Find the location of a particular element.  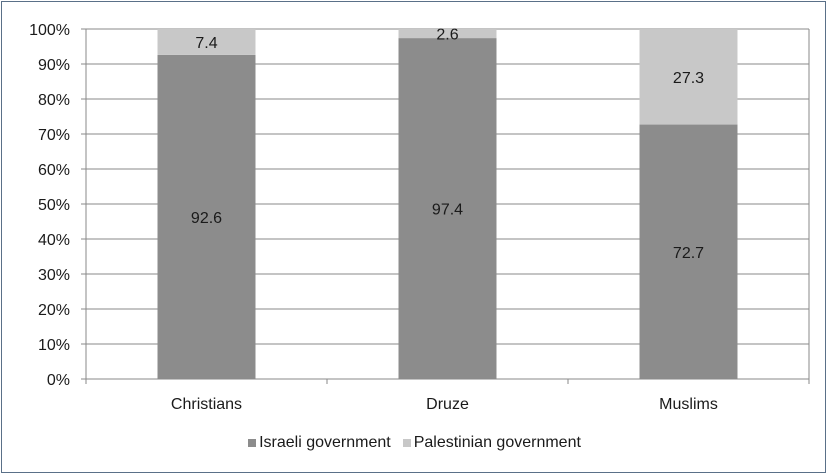

x-category-label-muslims: Muslims is located at coordinates (688, 404).